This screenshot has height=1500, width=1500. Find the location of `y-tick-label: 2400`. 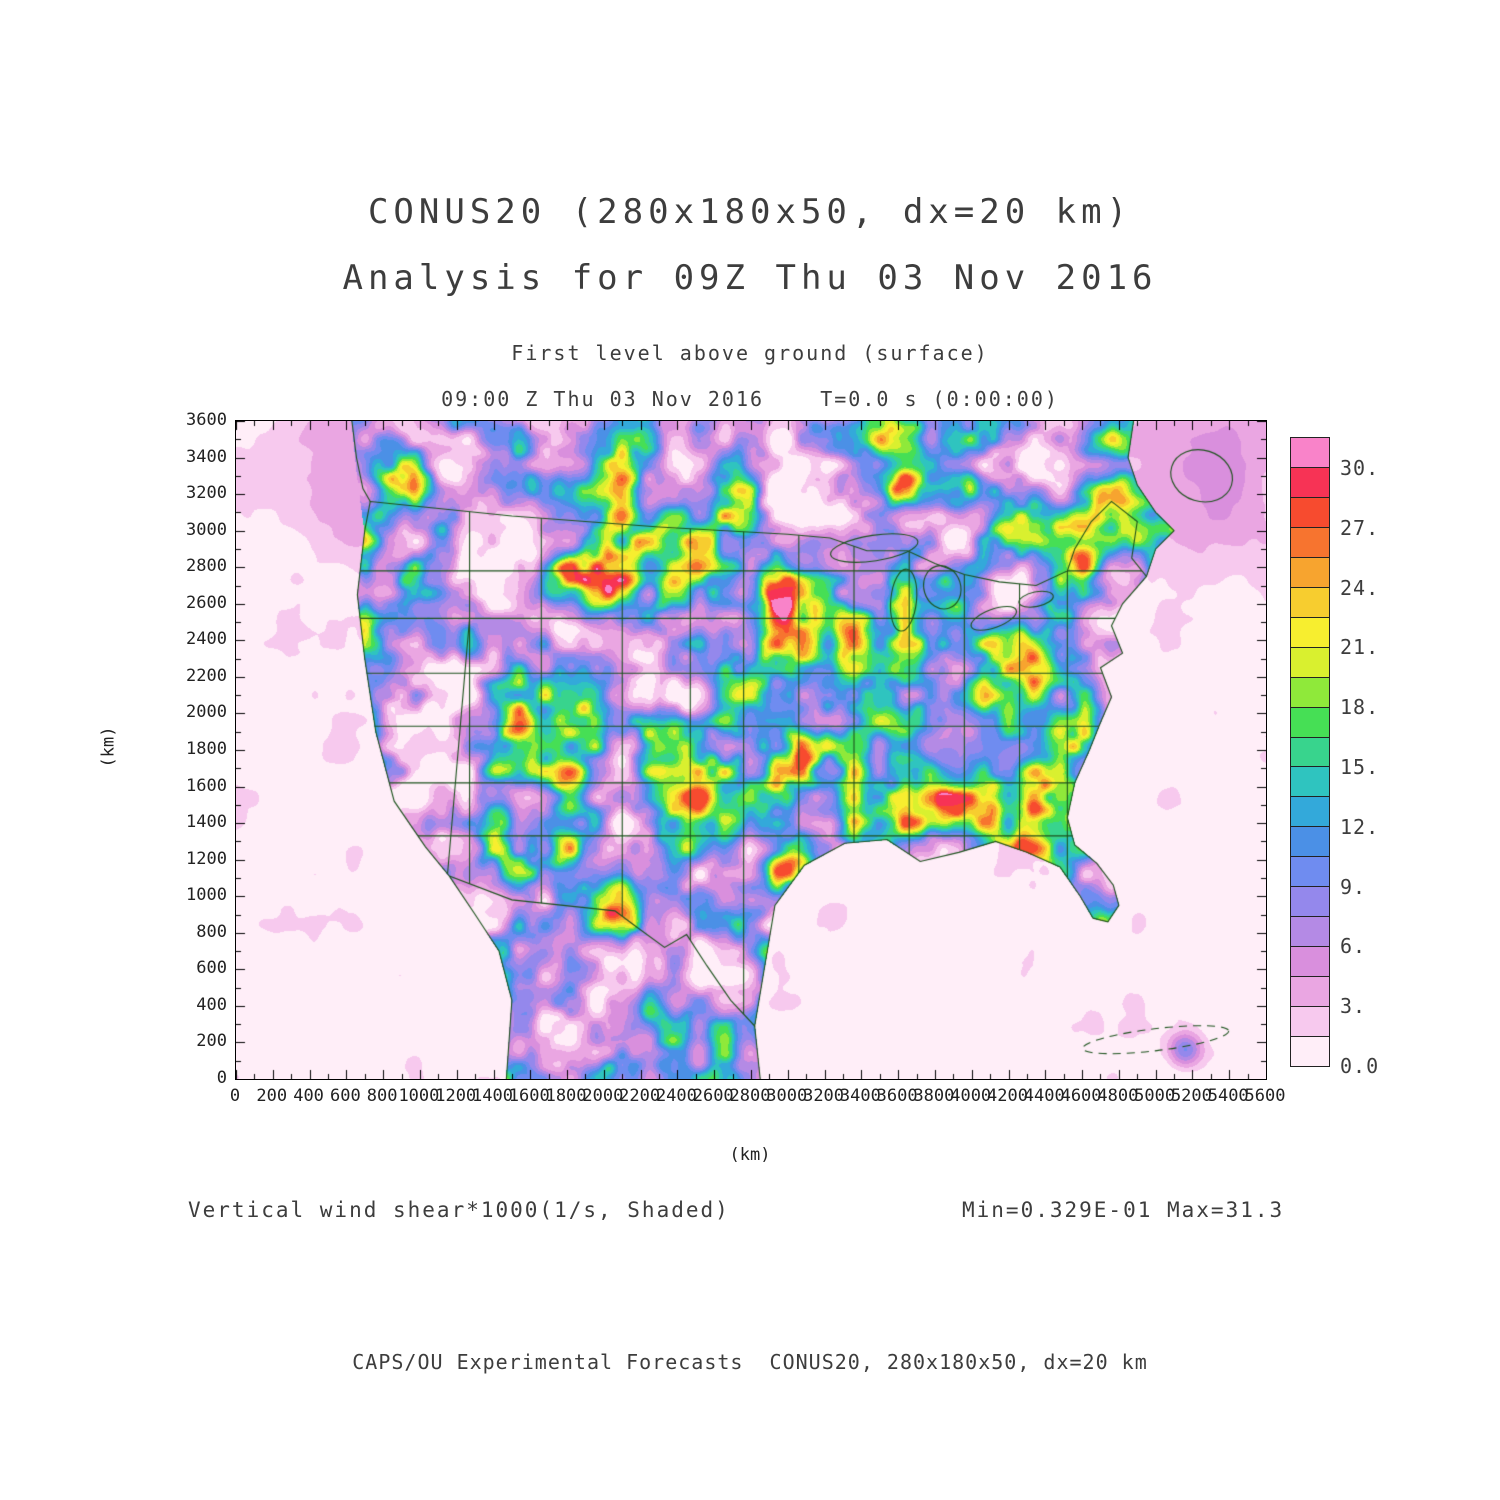

y-tick-label: 2400 is located at coordinates (206, 639).